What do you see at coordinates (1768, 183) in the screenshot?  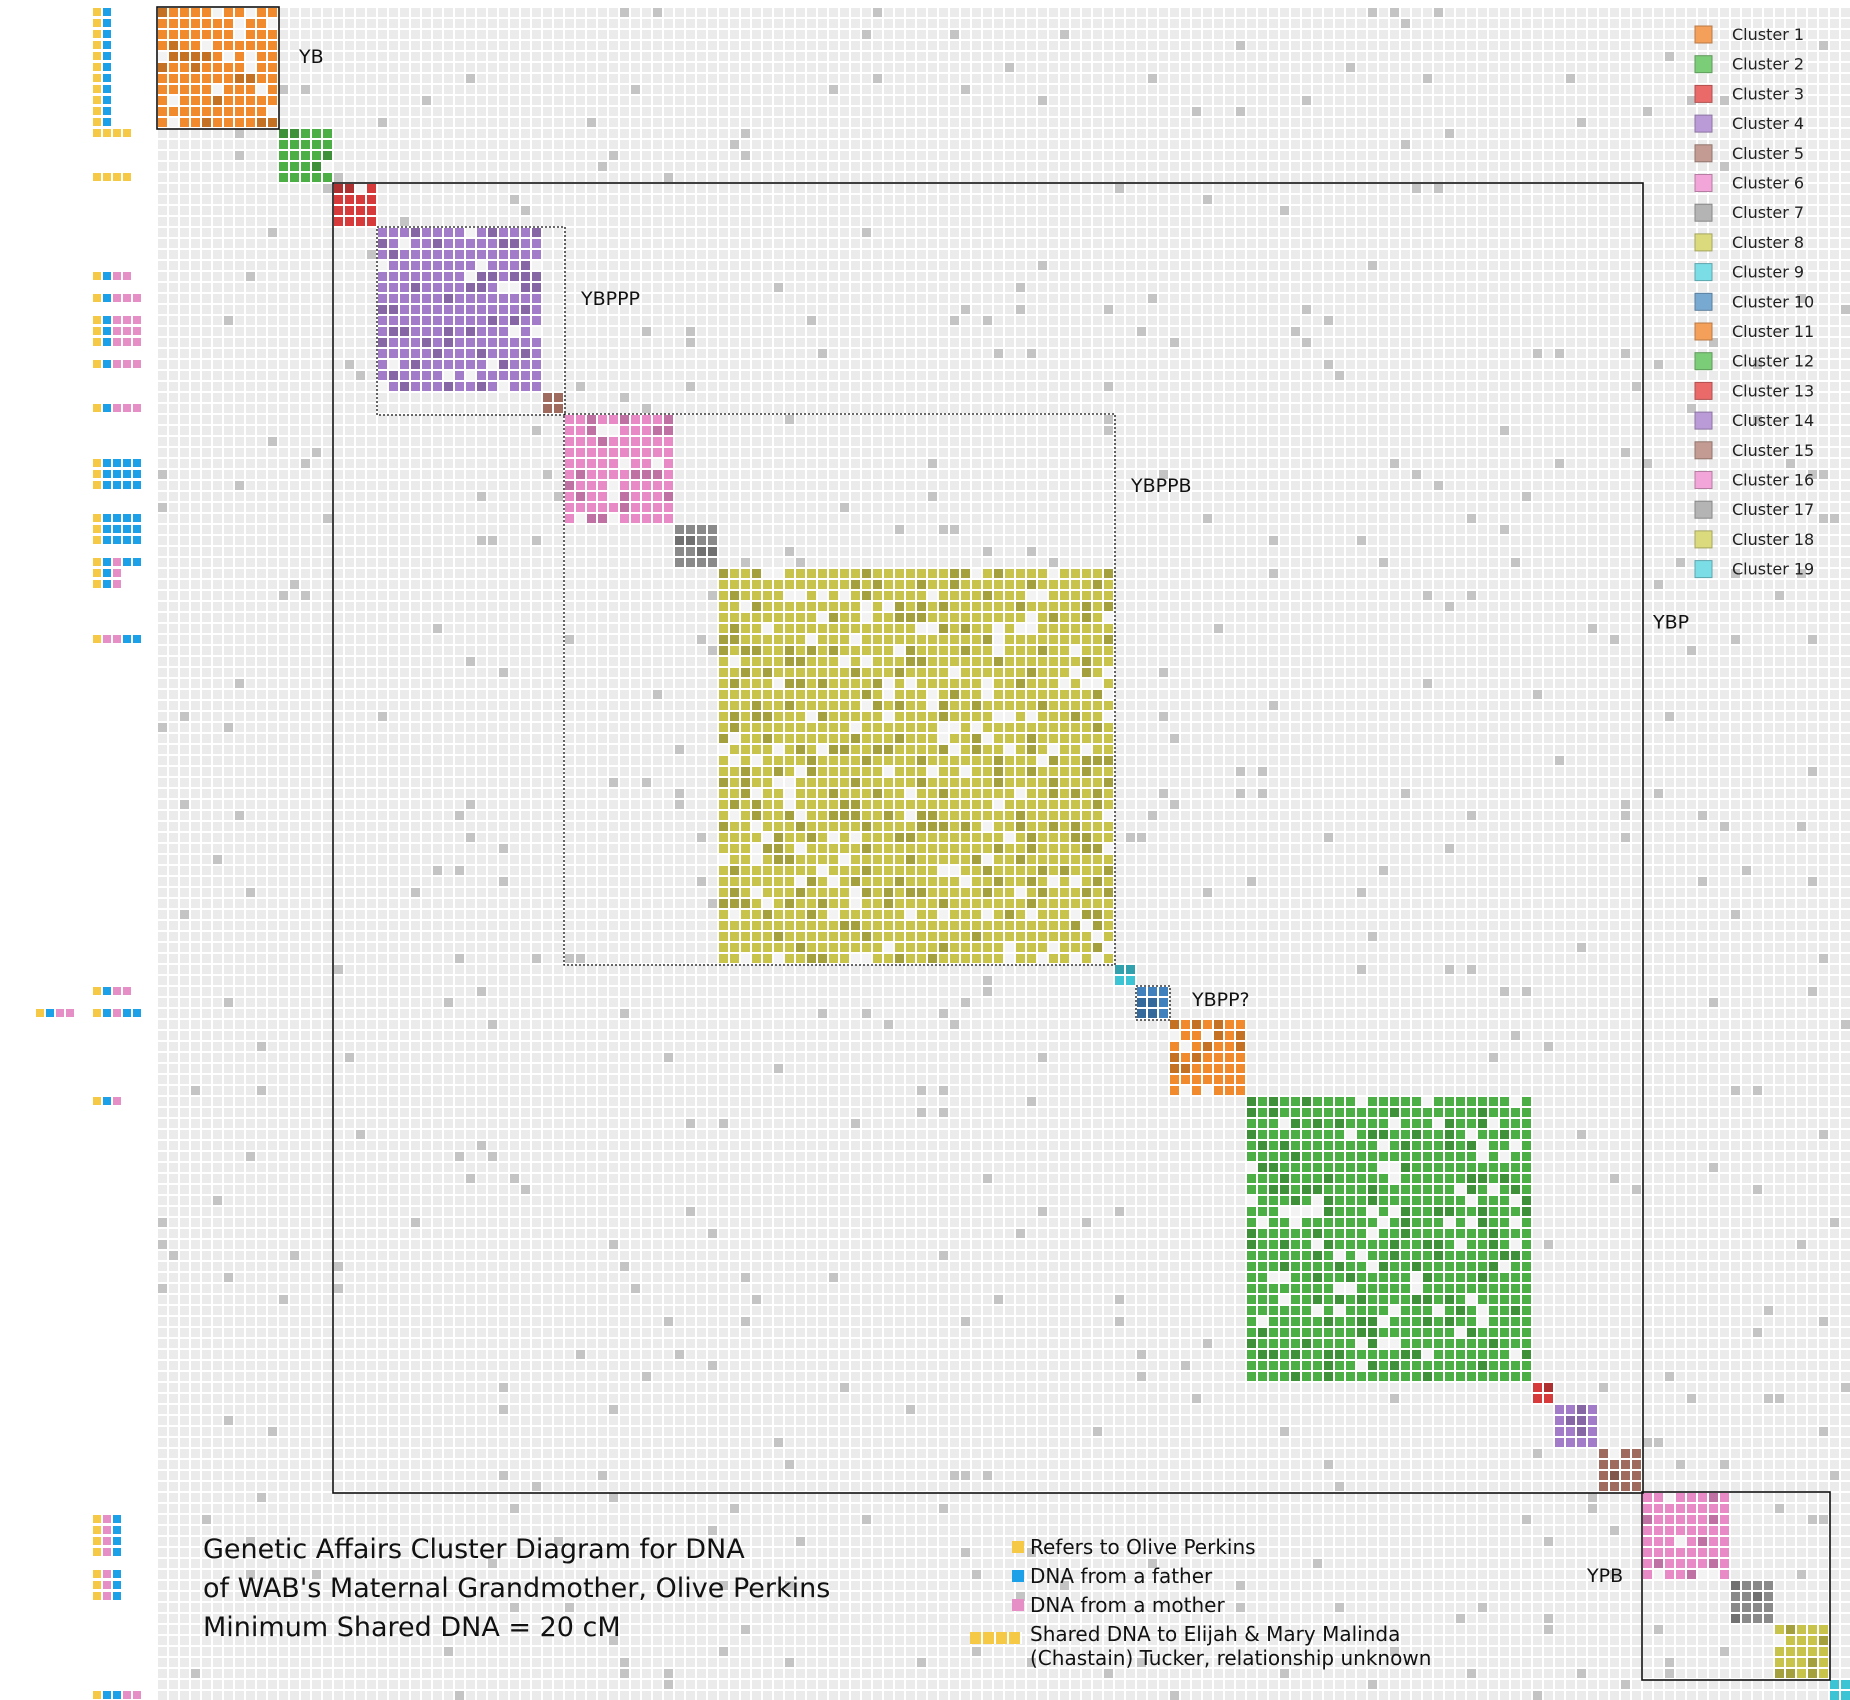 I see `legend-label: Cluster 6` at bounding box center [1768, 183].